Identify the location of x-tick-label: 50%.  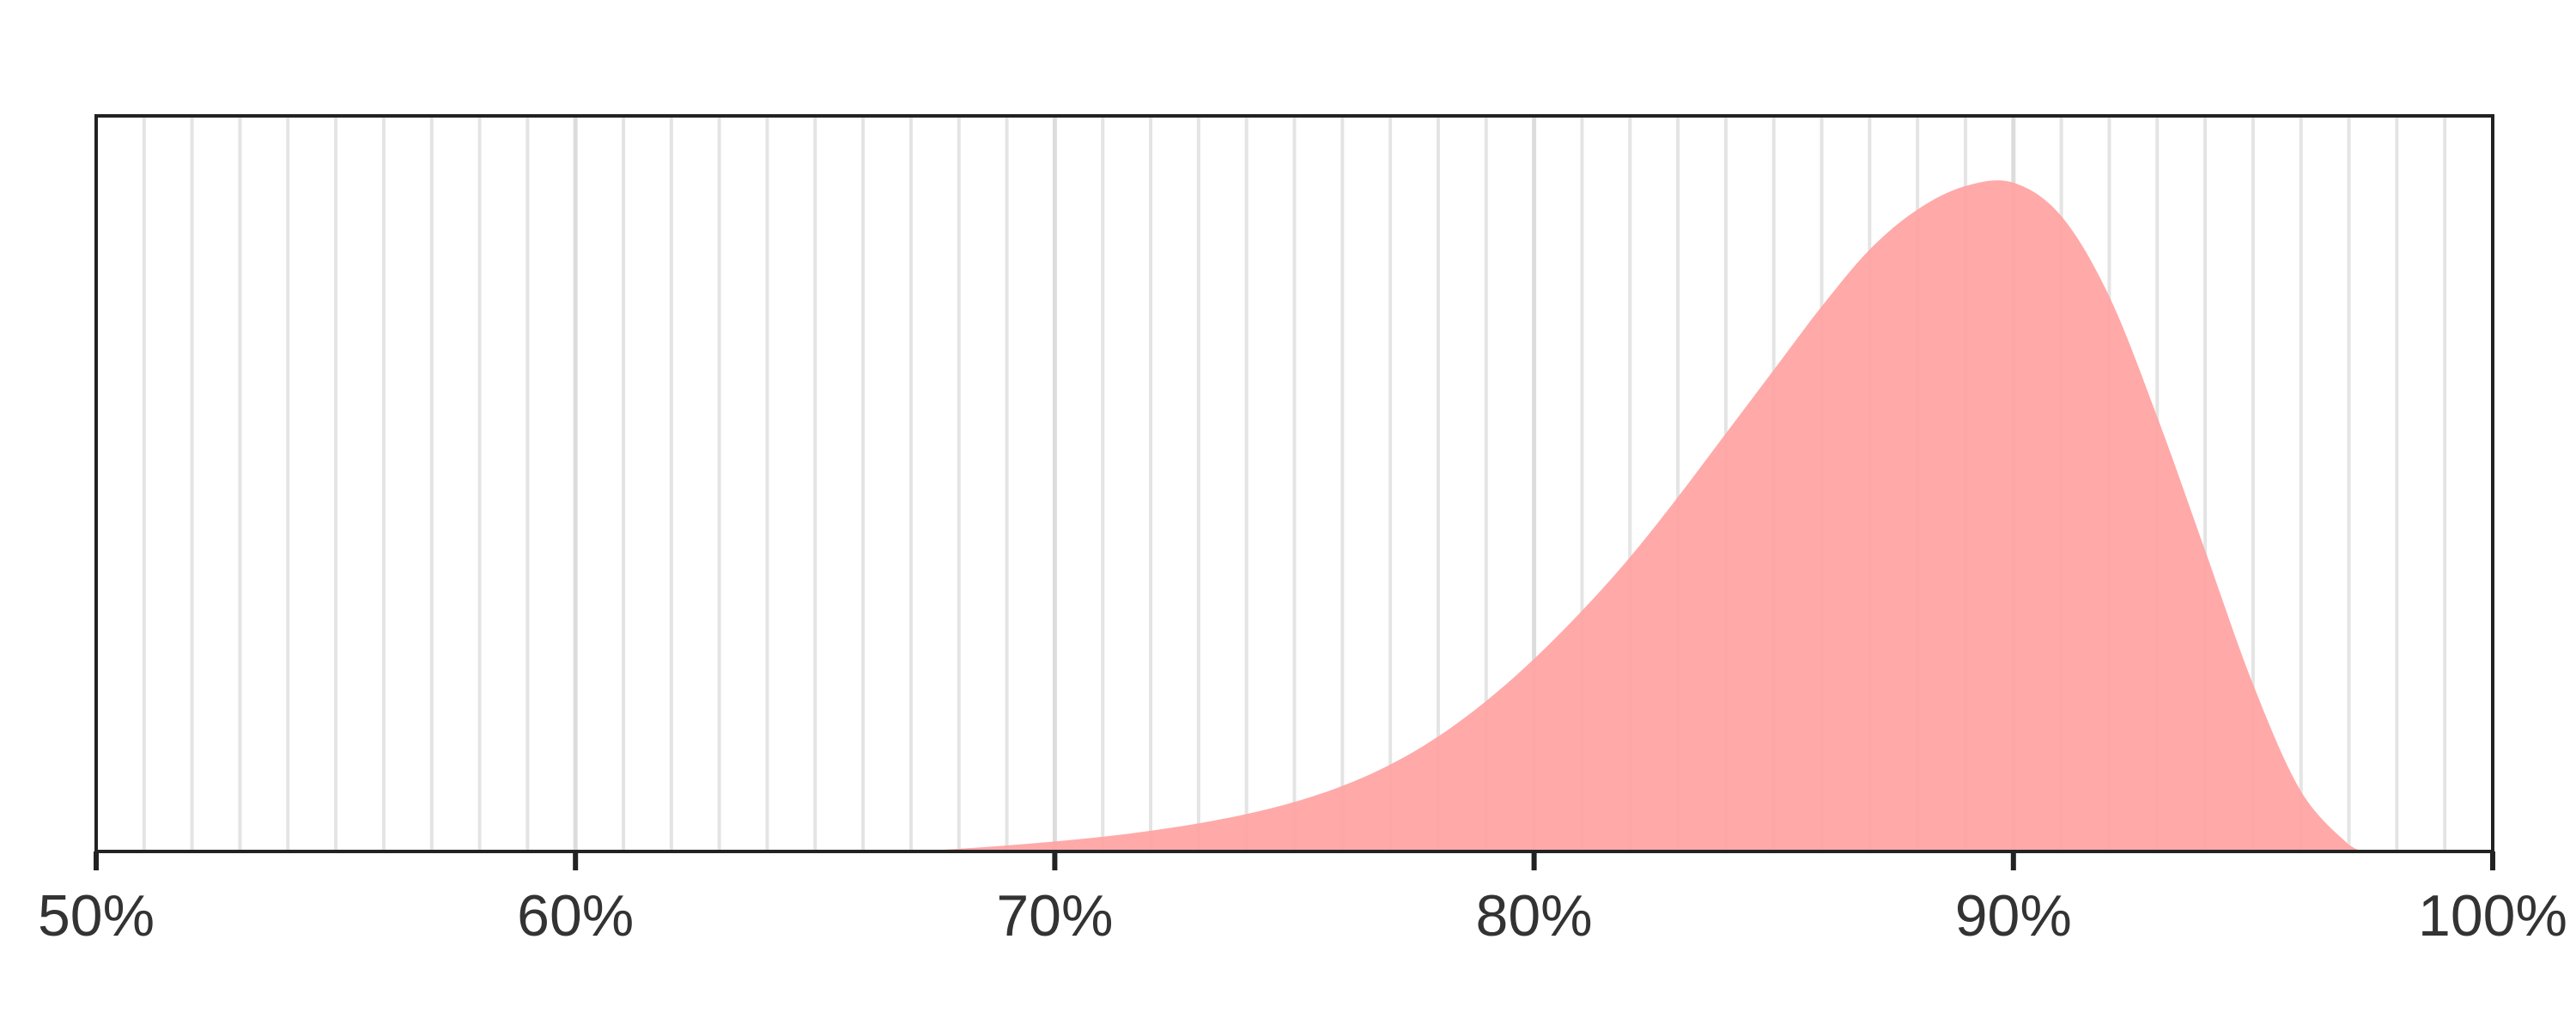
(96, 915).